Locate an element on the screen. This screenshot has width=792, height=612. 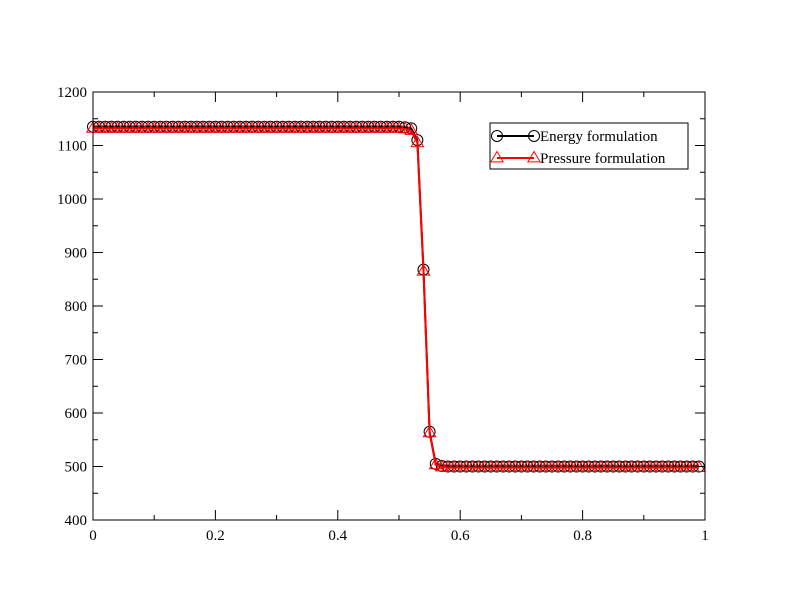
legend-box is located at coordinates (589, 146).